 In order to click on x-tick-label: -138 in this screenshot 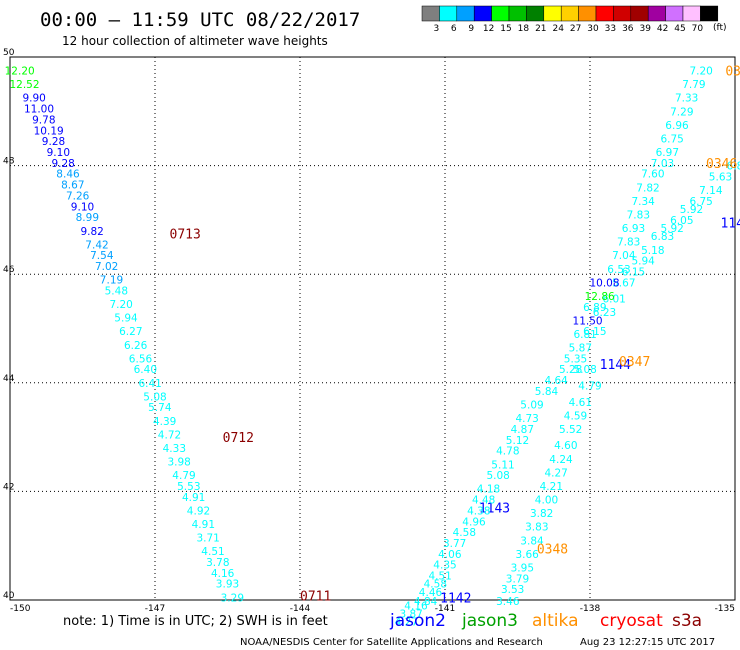, I will do `click(590, 609)`.